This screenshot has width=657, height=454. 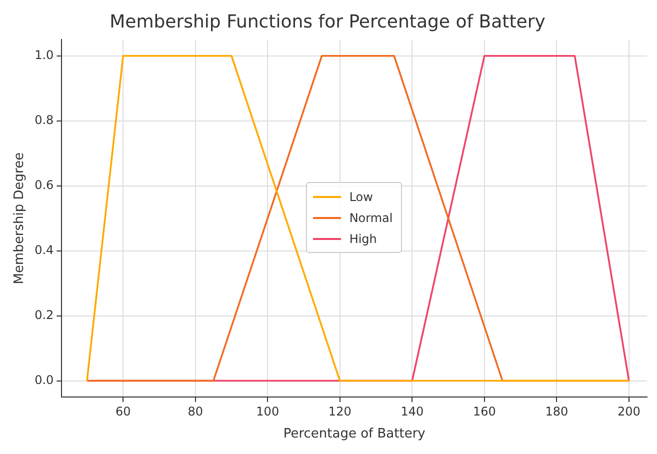 What do you see at coordinates (44, 119) in the screenshot?
I see `y-tick-label: 0.8` at bounding box center [44, 119].